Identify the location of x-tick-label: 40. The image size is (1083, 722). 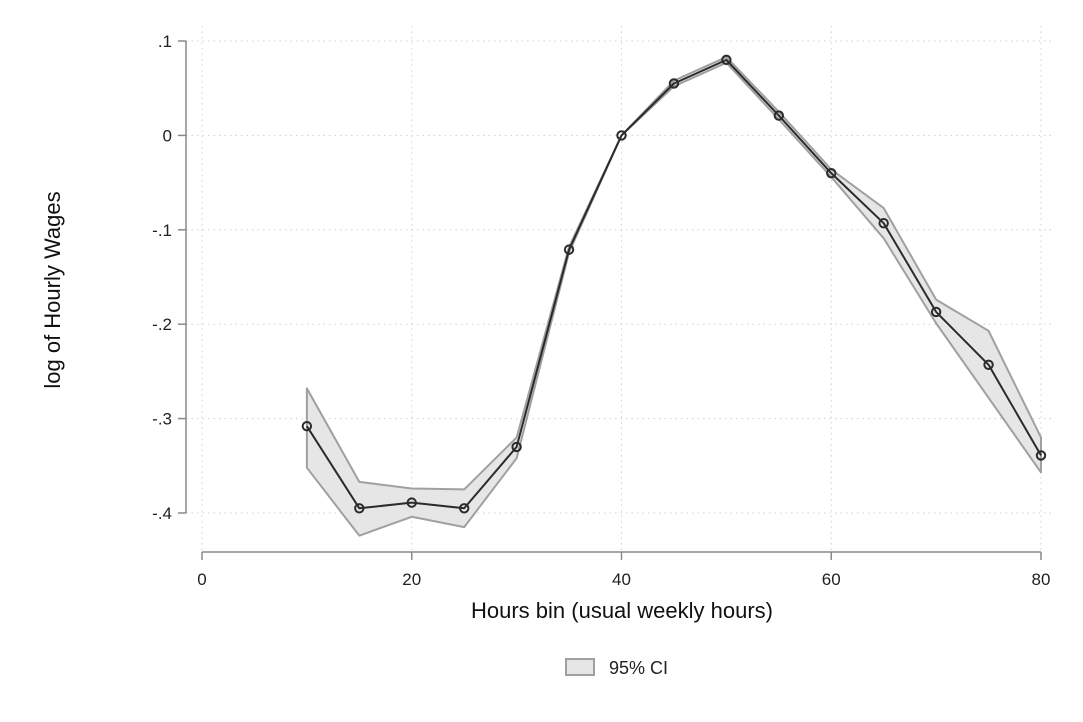
(621, 579).